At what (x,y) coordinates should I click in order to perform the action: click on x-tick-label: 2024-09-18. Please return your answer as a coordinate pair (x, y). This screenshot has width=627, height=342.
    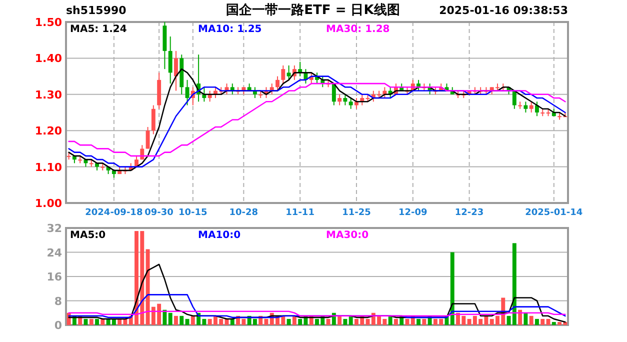
    Looking at the image, I should click on (114, 213).